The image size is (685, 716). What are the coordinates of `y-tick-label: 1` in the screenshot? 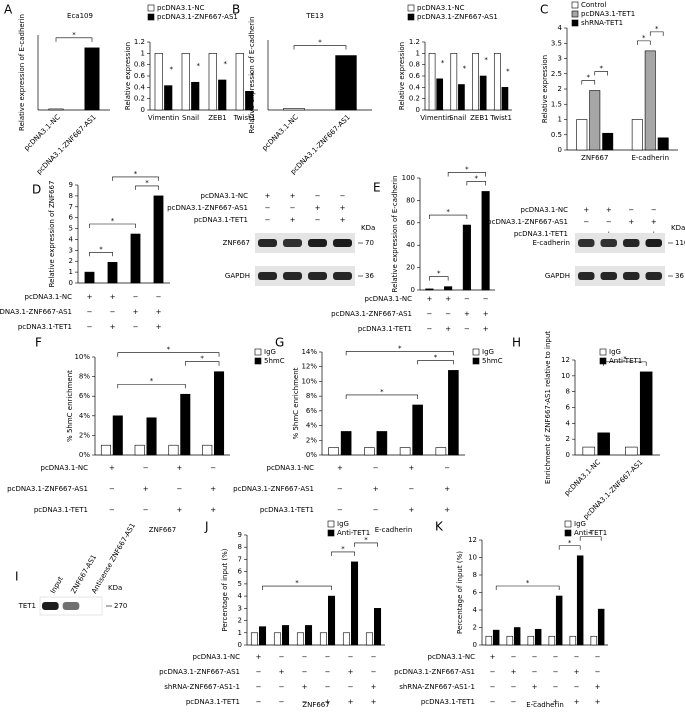 It's located at (240, 633).